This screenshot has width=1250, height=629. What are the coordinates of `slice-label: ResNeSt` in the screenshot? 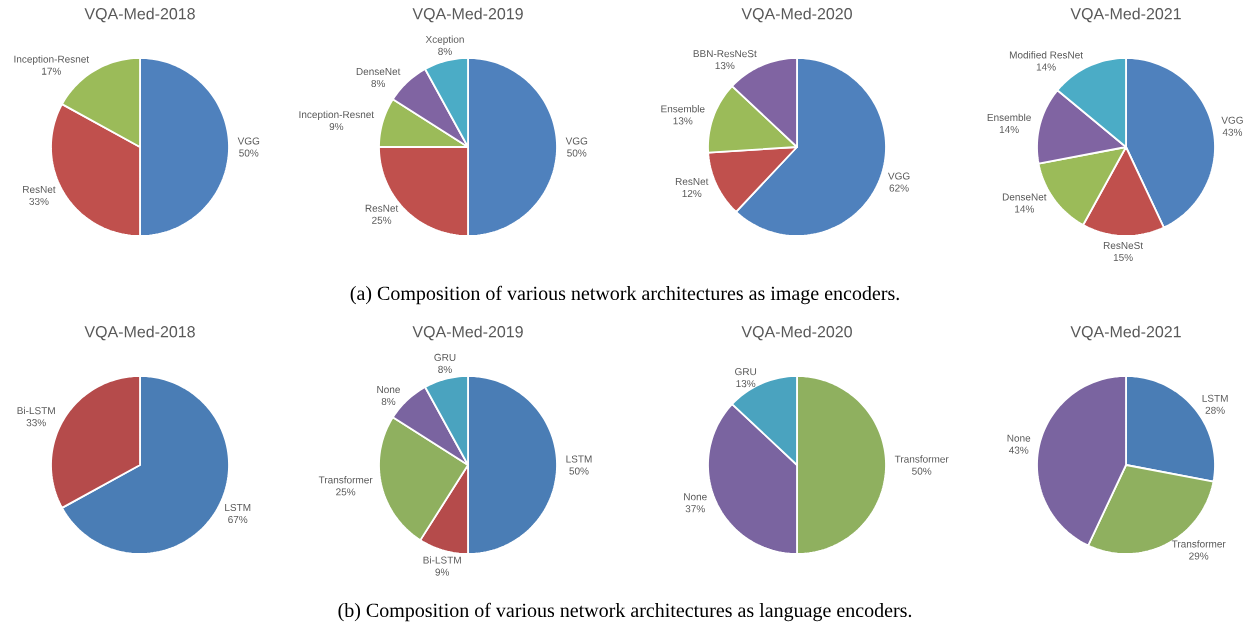 It's located at (1123, 245).